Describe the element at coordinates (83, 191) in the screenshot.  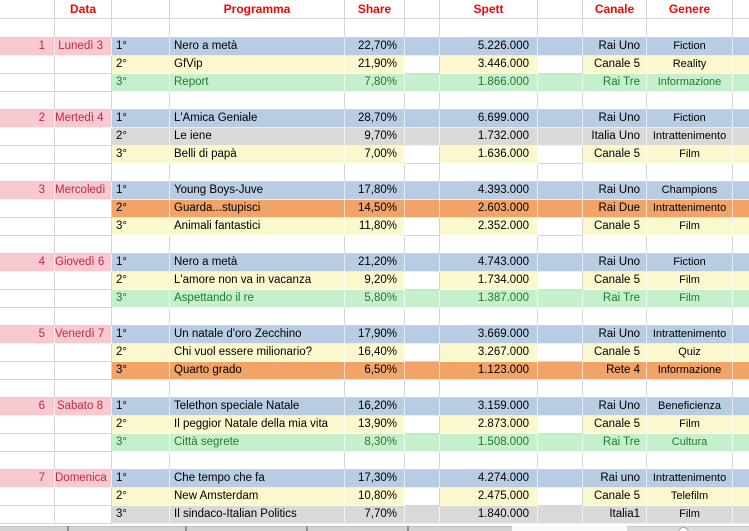
I see `cell-day-name: Mercoledì` at that location.